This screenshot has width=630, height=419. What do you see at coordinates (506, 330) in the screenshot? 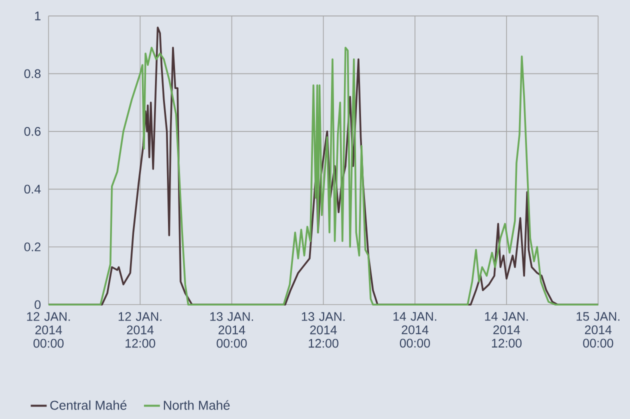
I see `x-tick-label: 14 JAN. 2014 12:00` at bounding box center [506, 330].